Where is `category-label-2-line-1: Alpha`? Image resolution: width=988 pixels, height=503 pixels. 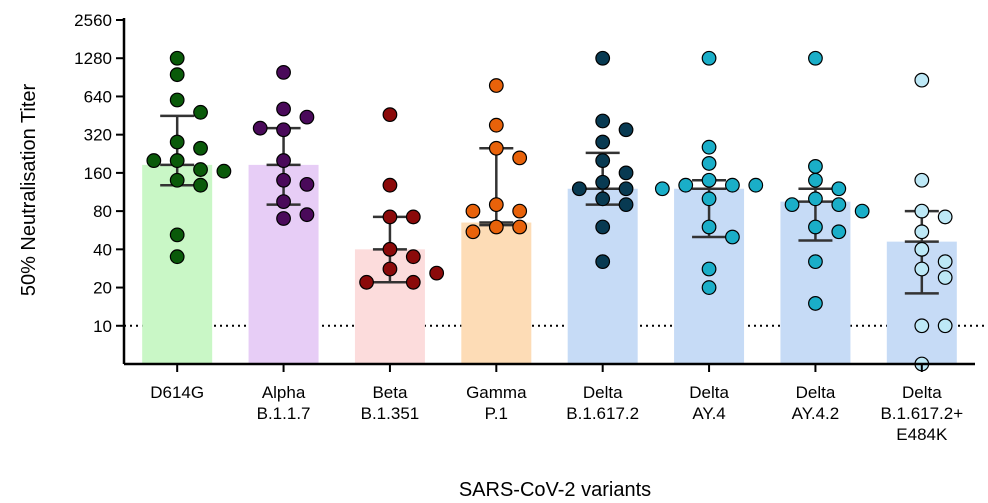 category-label-2-line-1: Alpha is located at coordinates (284, 392).